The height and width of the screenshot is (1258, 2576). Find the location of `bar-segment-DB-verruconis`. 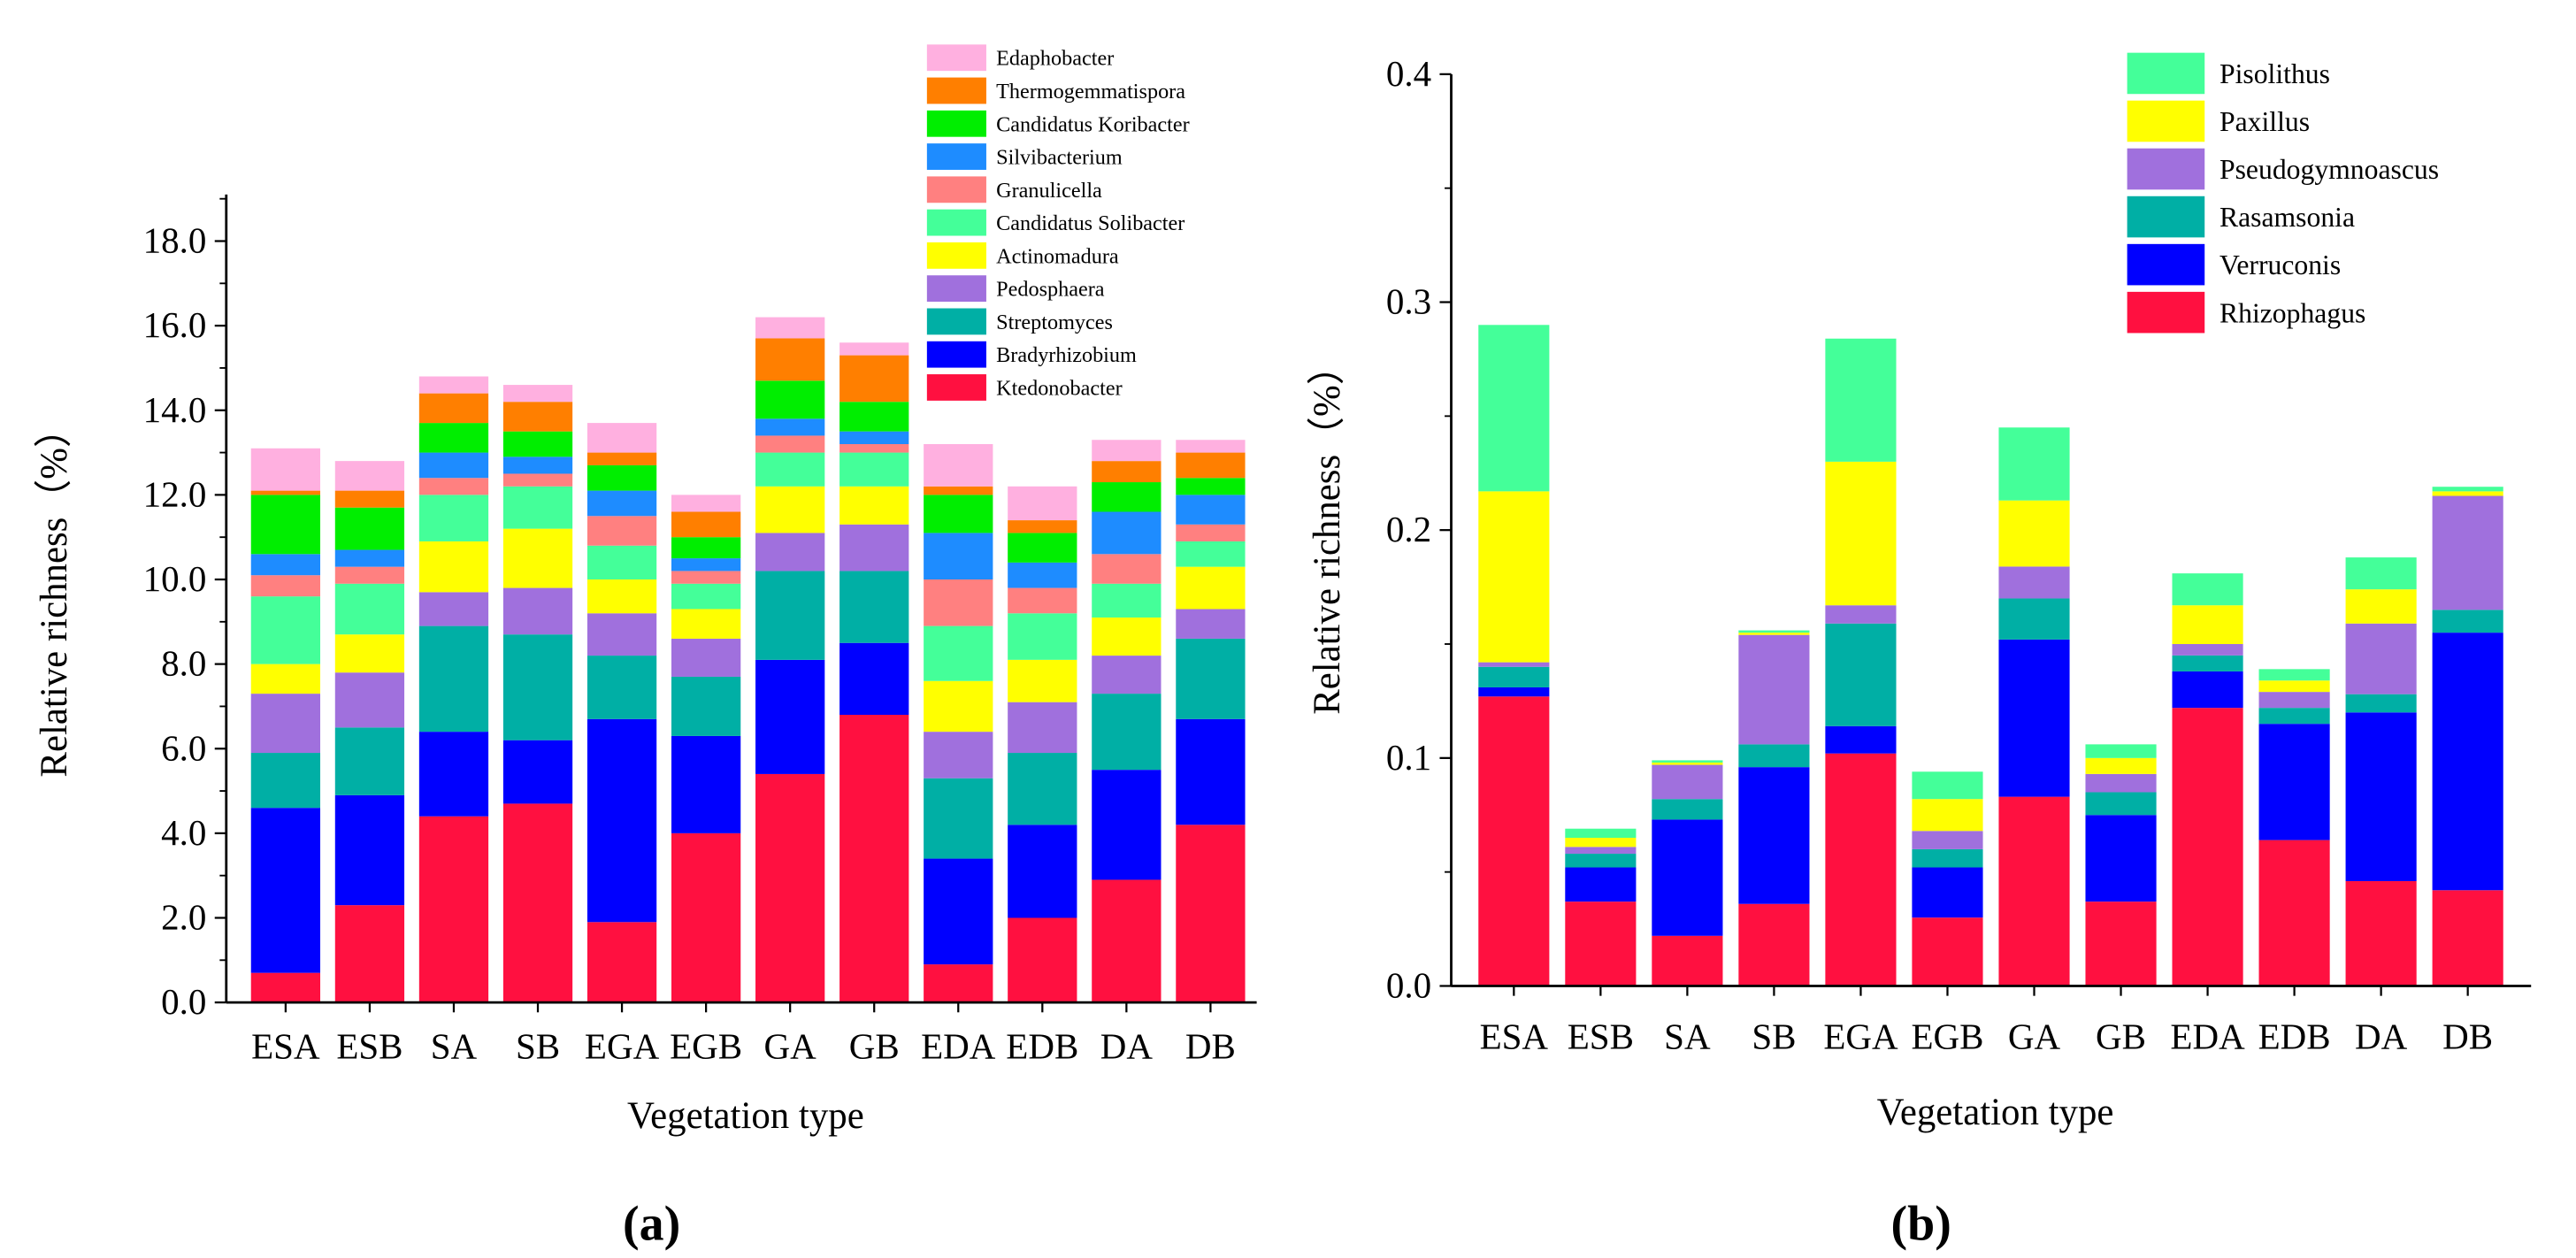

bar-segment-DB-verruconis is located at coordinates (2467, 762).